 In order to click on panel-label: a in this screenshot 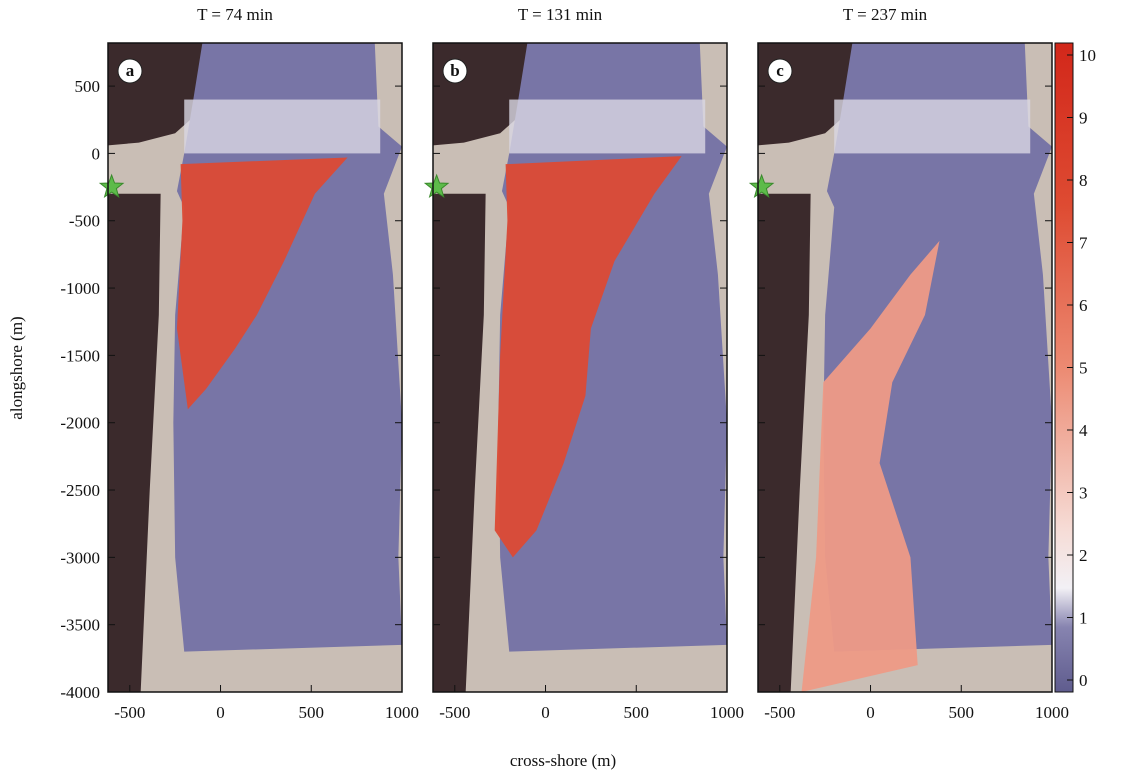, I will do `click(130, 70)`.